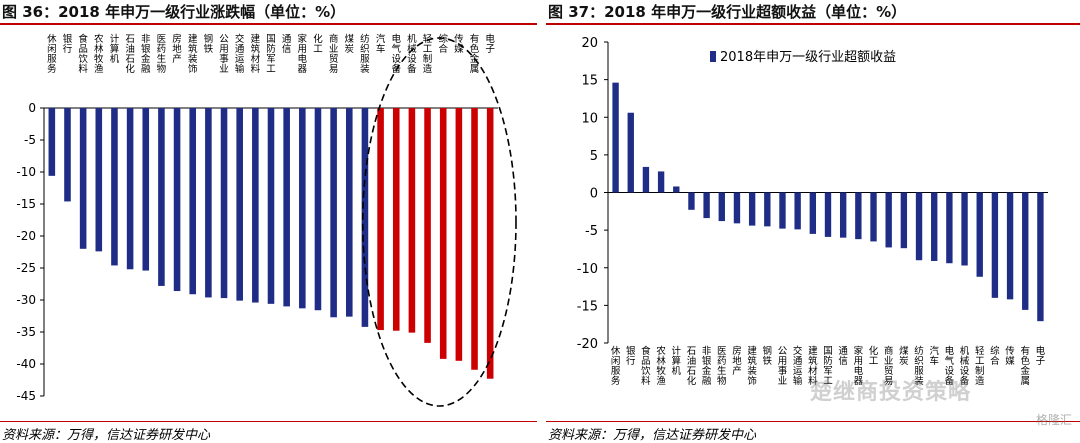 This screenshot has width=1080, height=443. Describe the element at coordinates (727, 12) in the screenshot. I see `right-chart-title: 图 37：2018 年申万一级行业超额收益（单位：%）` at that location.